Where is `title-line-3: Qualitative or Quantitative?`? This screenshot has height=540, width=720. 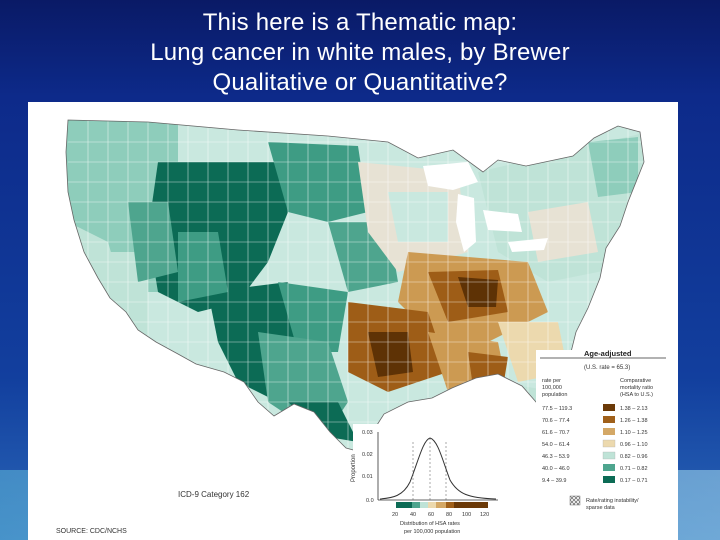
title-line-3: Qualitative or Quantitative? is located at coordinates (360, 82).